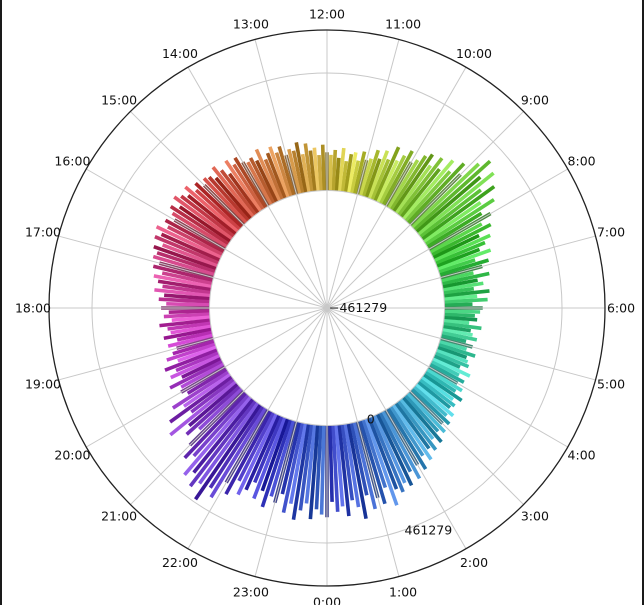 This screenshot has height=605, width=644. I want to click on hour-tick-label: 14:00, so click(180, 53).